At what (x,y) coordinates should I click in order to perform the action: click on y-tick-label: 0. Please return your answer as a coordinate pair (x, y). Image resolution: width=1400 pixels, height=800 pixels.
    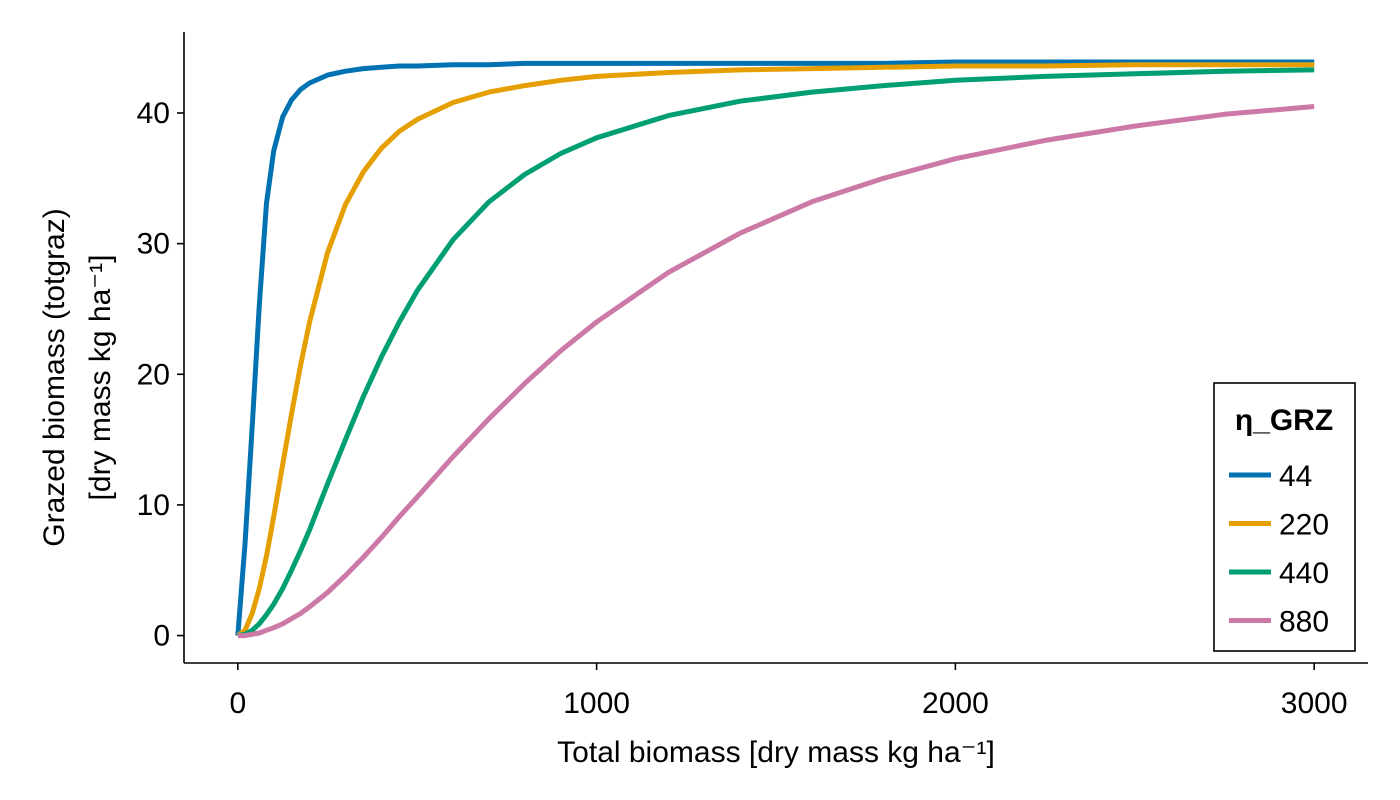
    Looking at the image, I should click on (161, 636).